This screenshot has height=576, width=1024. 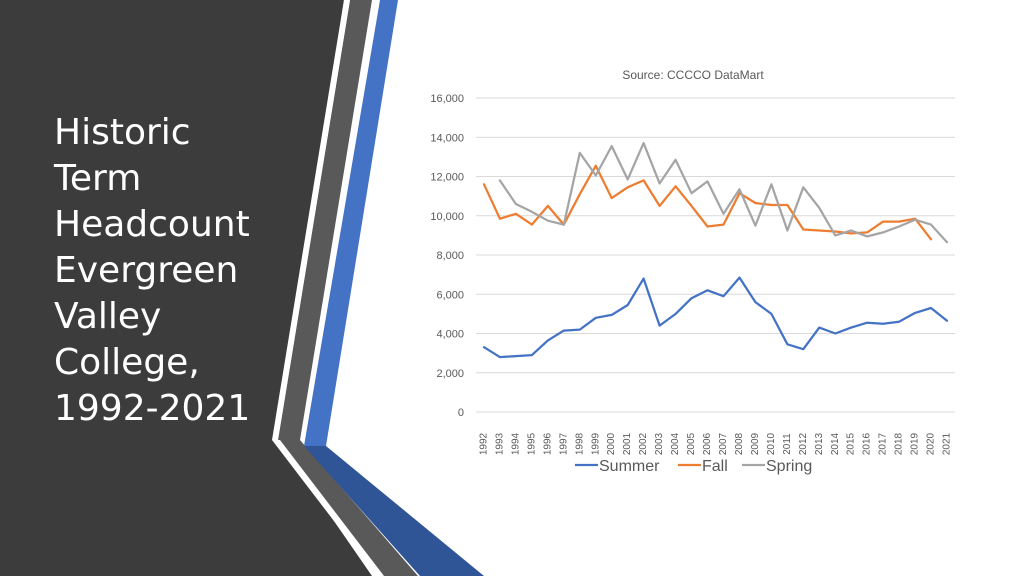 What do you see at coordinates (447, 178) in the screenshot?
I see `y-tick-label: 12,000` at bounding box center [447, 178].